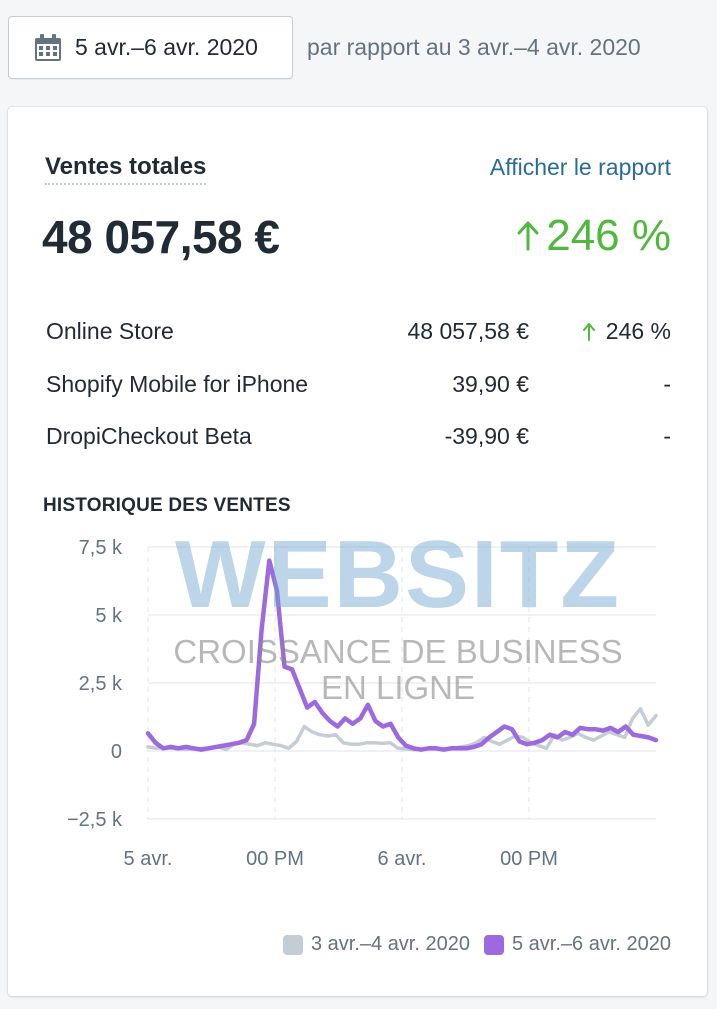  I want to click on channel-name: DropiCheckout Beta, so click(149, 436).